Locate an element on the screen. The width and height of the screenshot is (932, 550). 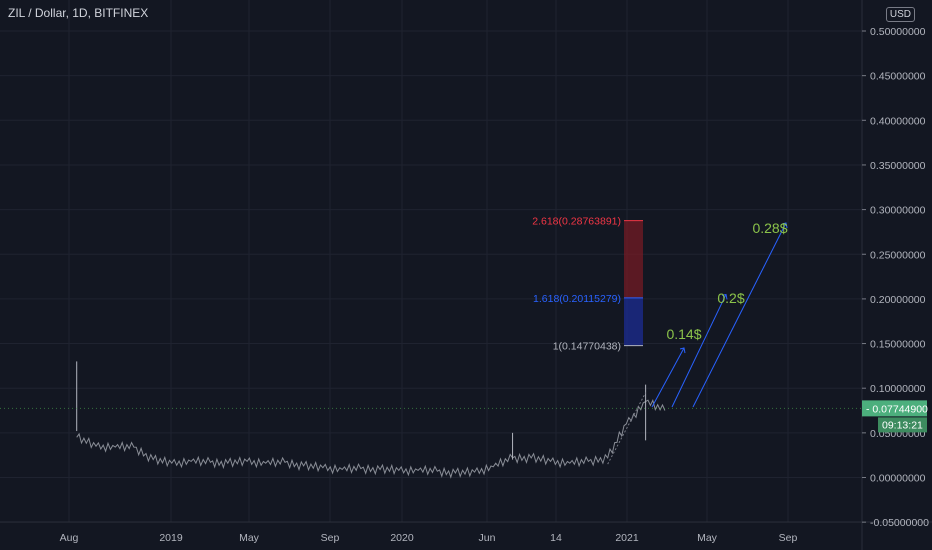
last-price-badge is located at coordinates (894, 408).